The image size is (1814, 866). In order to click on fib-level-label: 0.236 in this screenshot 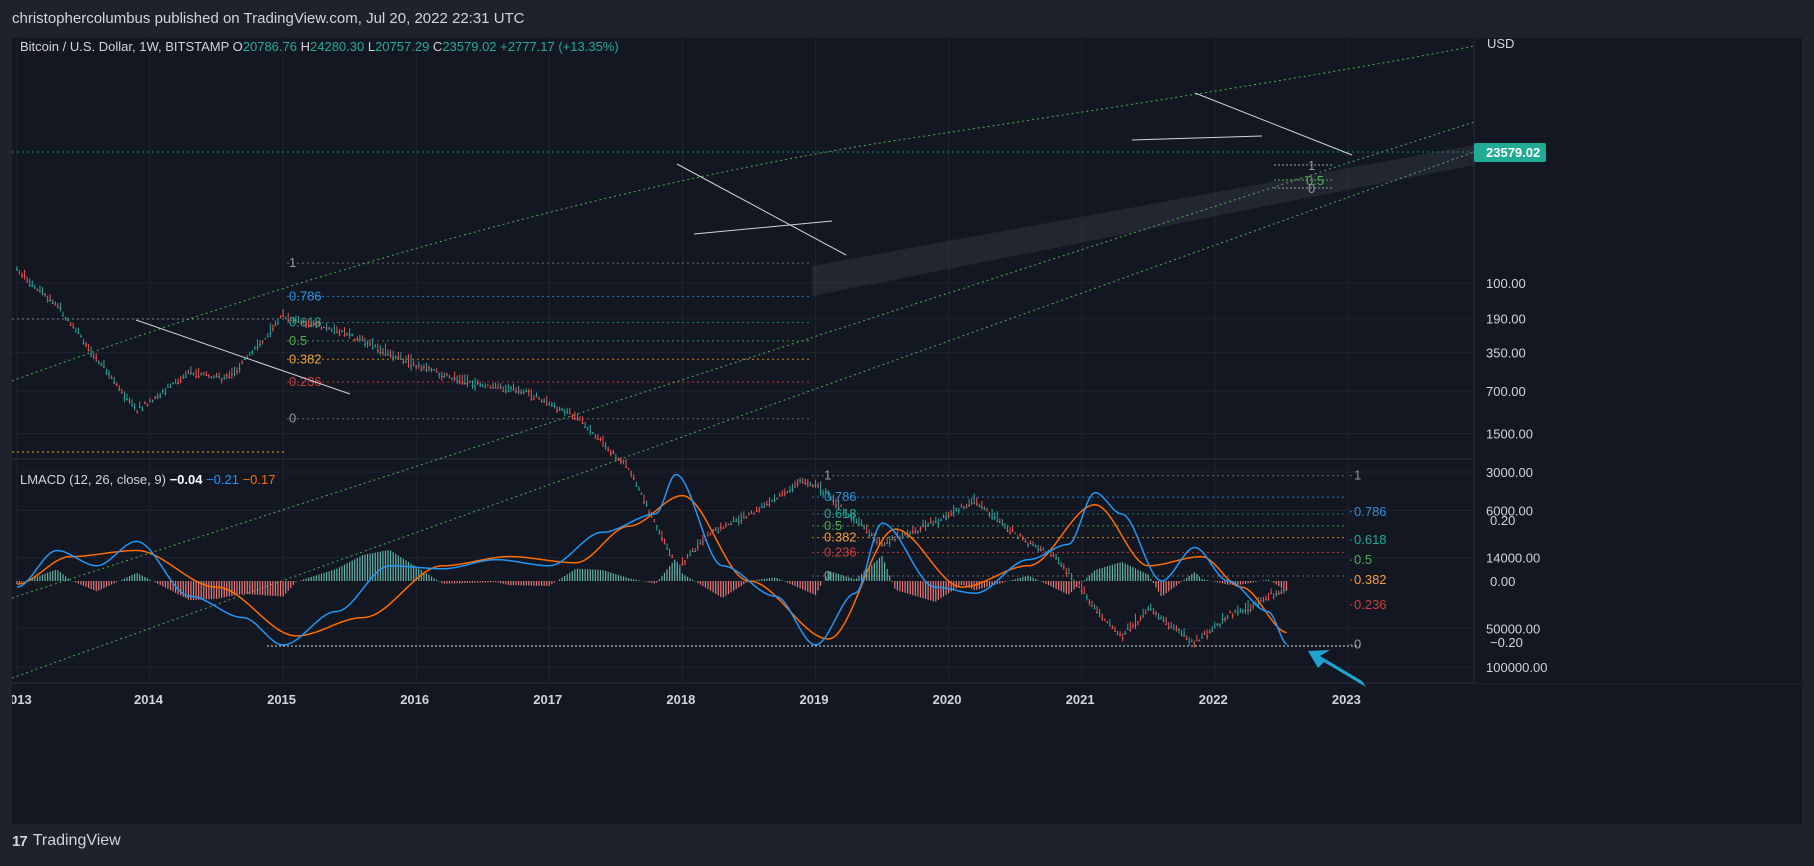, I will do `click(1370, 604)`.